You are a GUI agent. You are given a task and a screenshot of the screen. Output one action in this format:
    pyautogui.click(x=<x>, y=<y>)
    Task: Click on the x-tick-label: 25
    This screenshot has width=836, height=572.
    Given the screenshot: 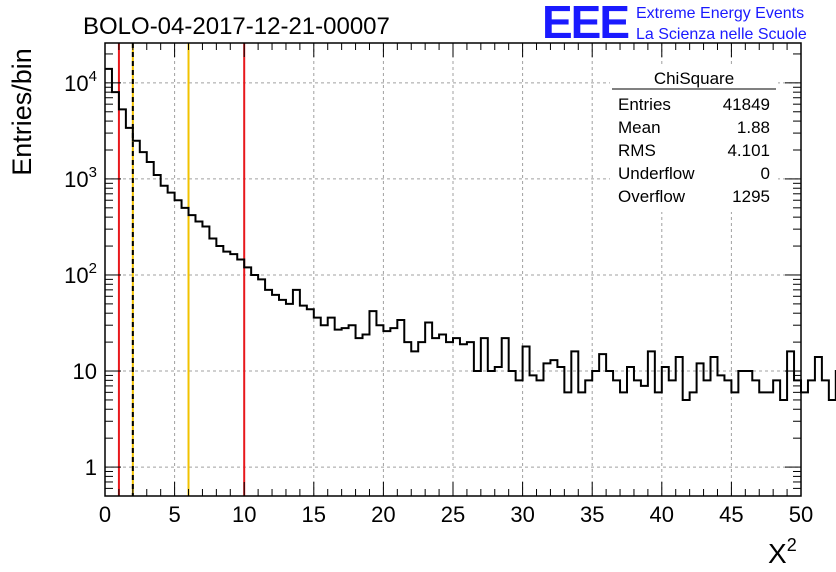 What is the action you would take?
    pyautogui.click(x=453, y=514)
    